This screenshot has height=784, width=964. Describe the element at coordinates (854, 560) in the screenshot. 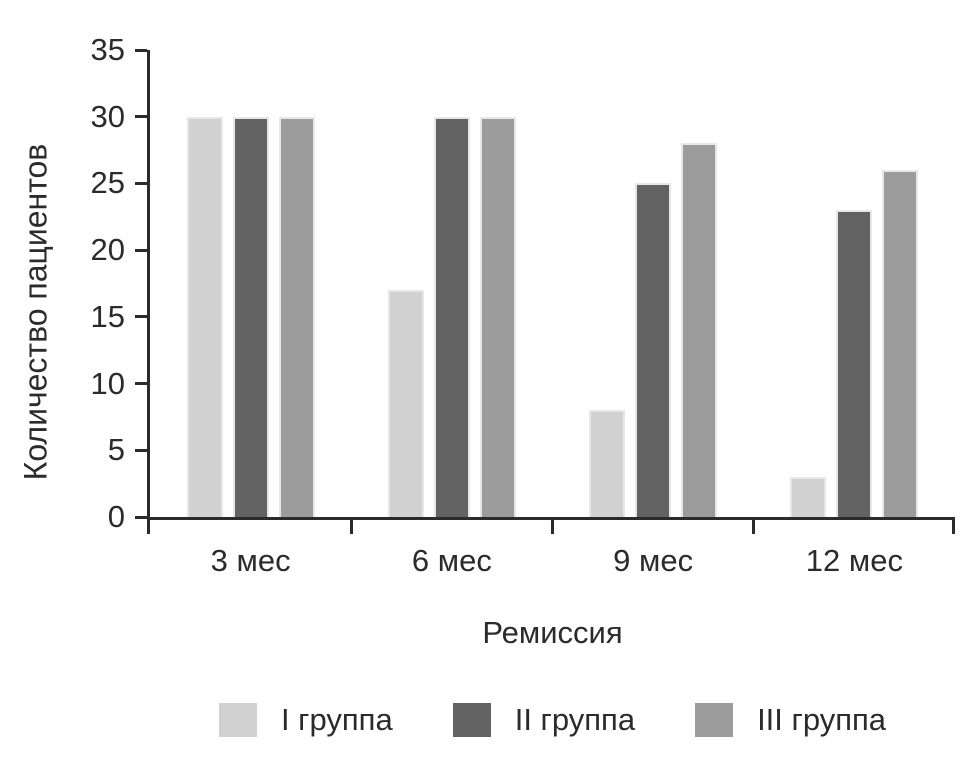

I see `x-category-label: 12 мес` at that location.